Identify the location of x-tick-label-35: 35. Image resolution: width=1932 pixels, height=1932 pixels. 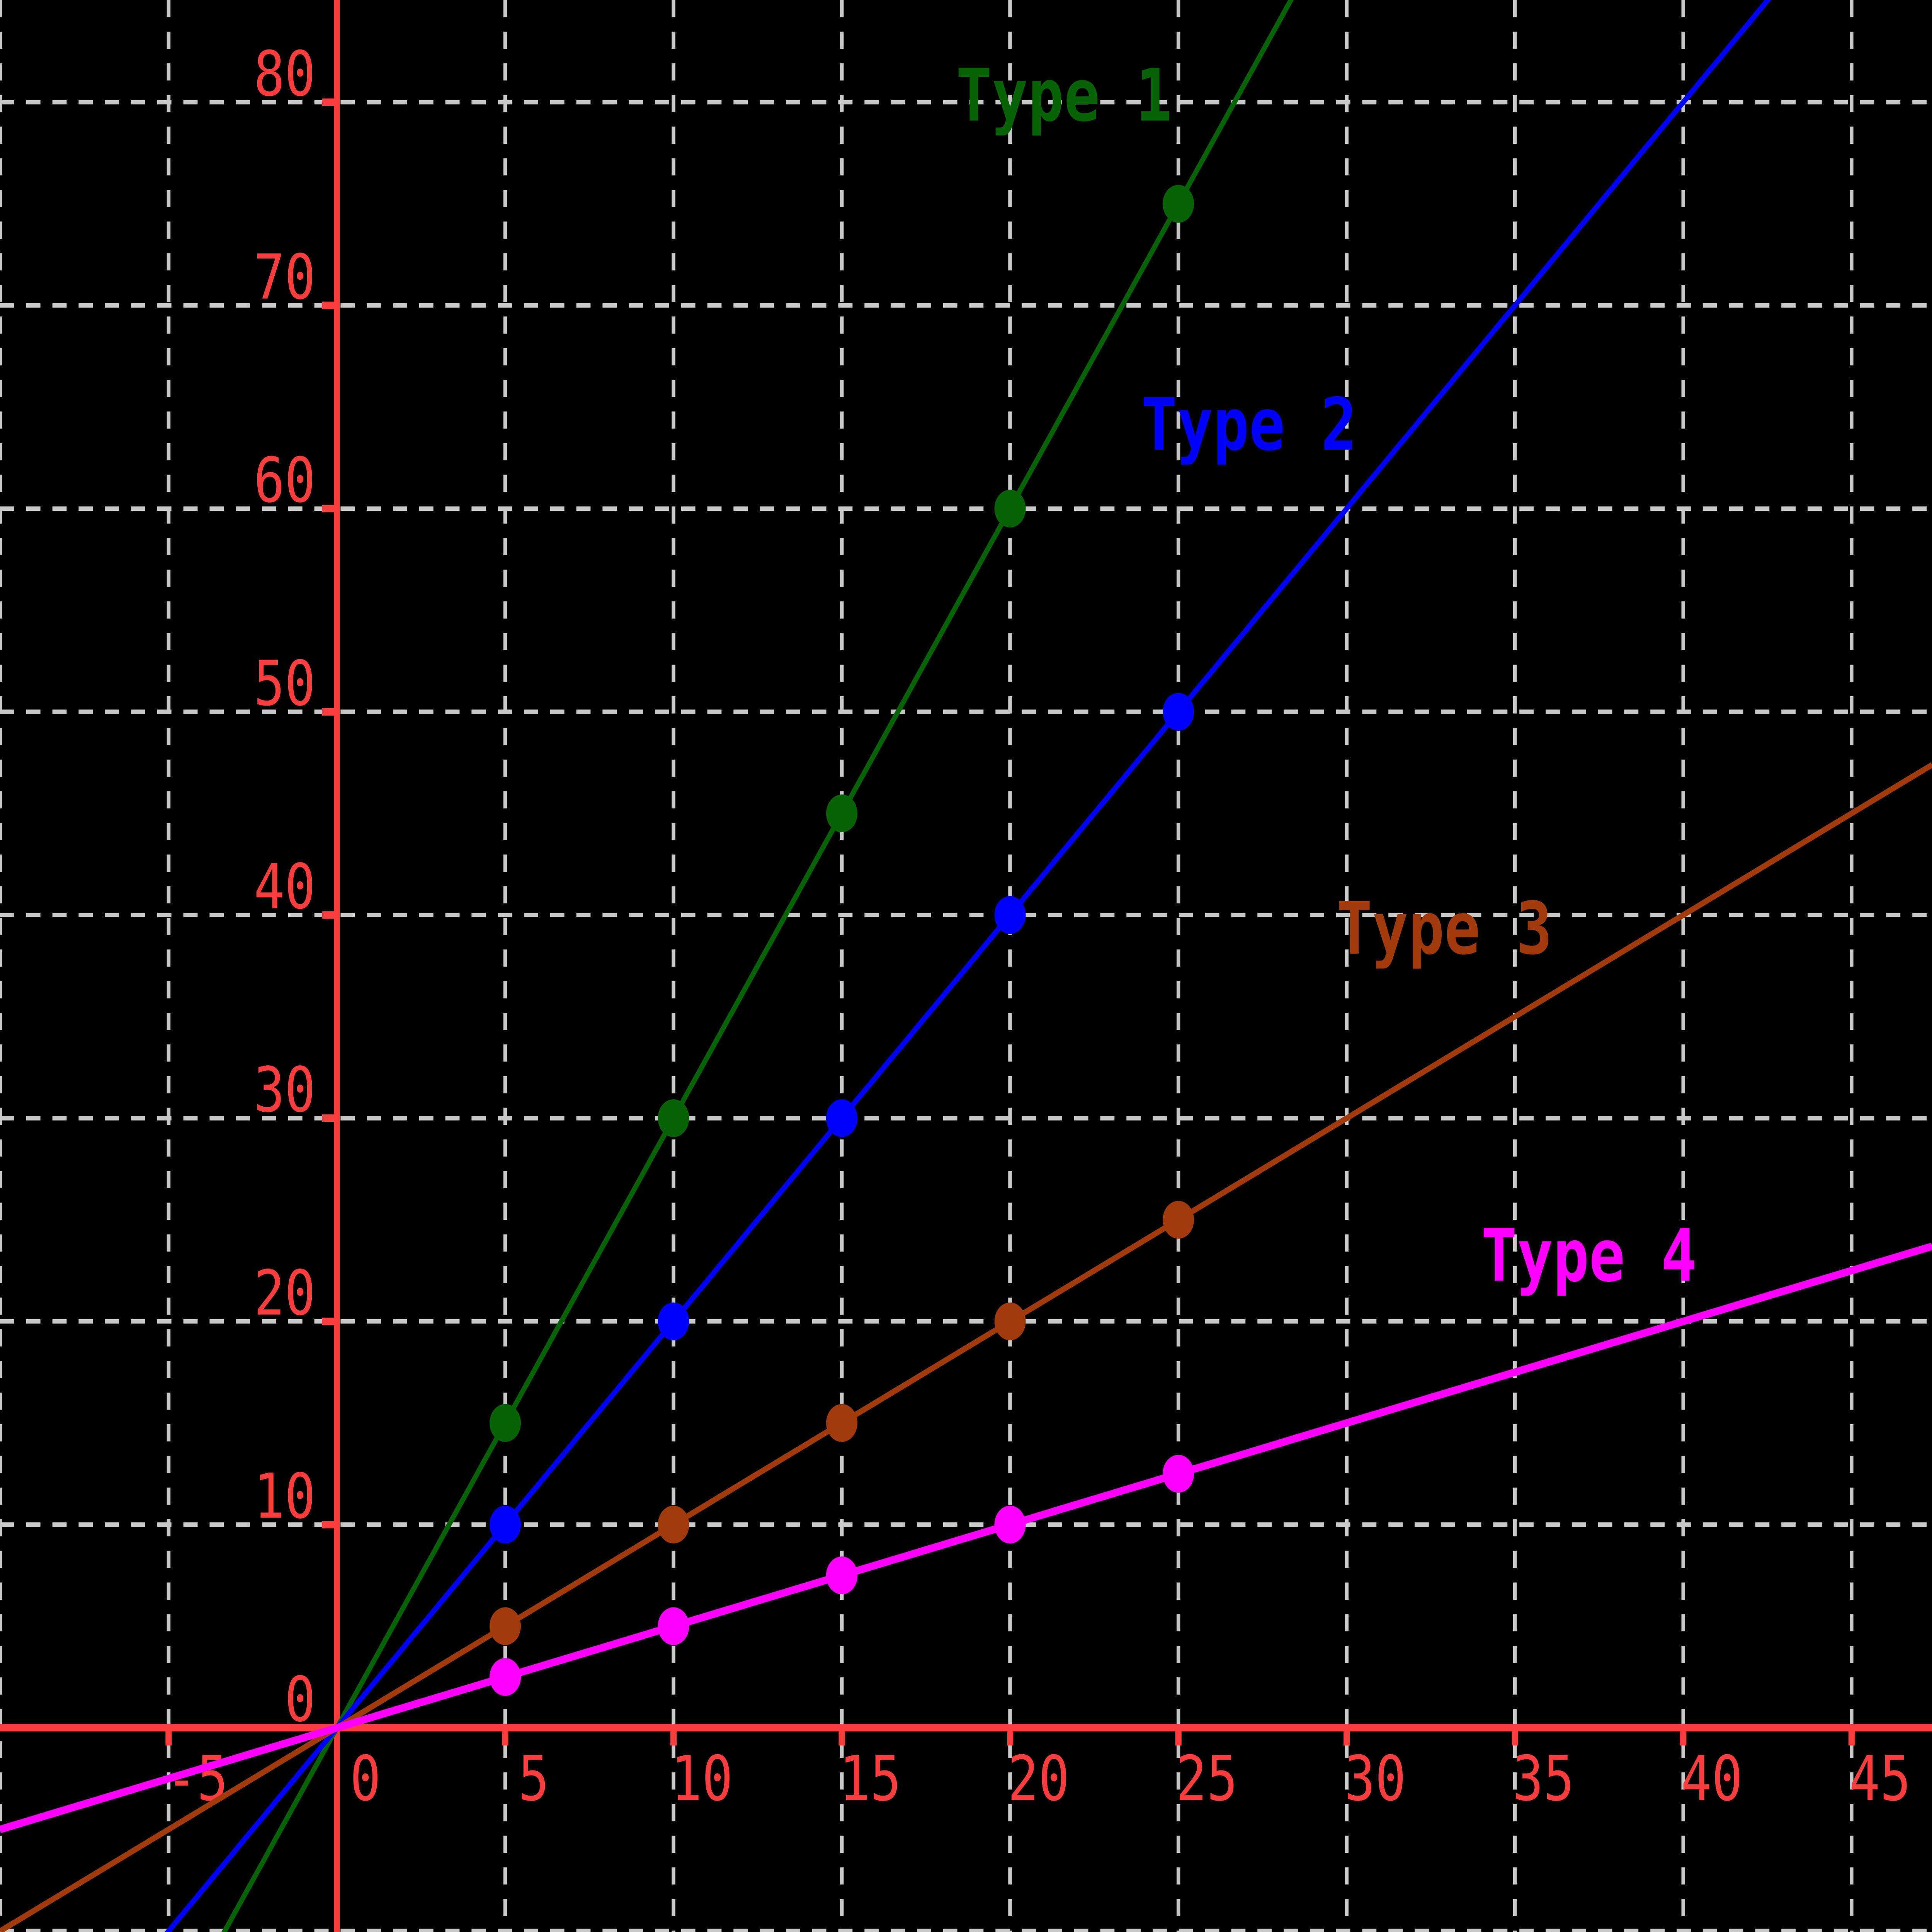
(1544, 1779).